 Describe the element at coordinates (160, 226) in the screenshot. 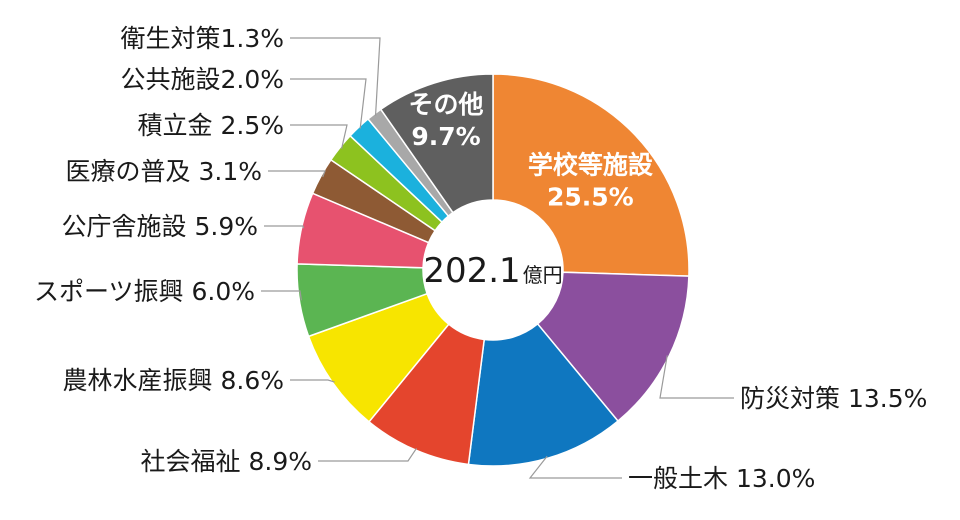

I see `callout-label-5: 公庁舎施設 5.9%` at that location.